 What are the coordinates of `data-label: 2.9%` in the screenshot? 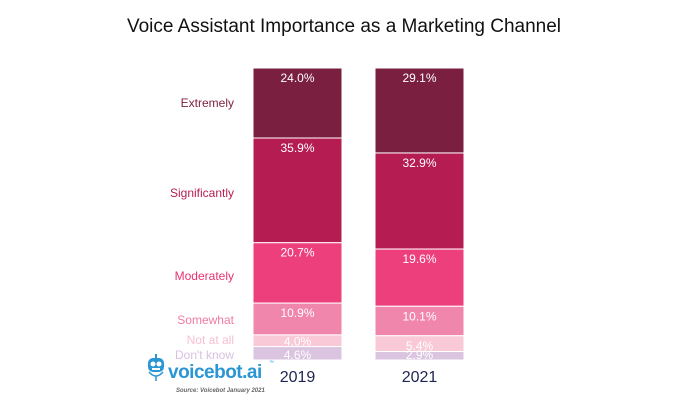 It's located at (420, 355).